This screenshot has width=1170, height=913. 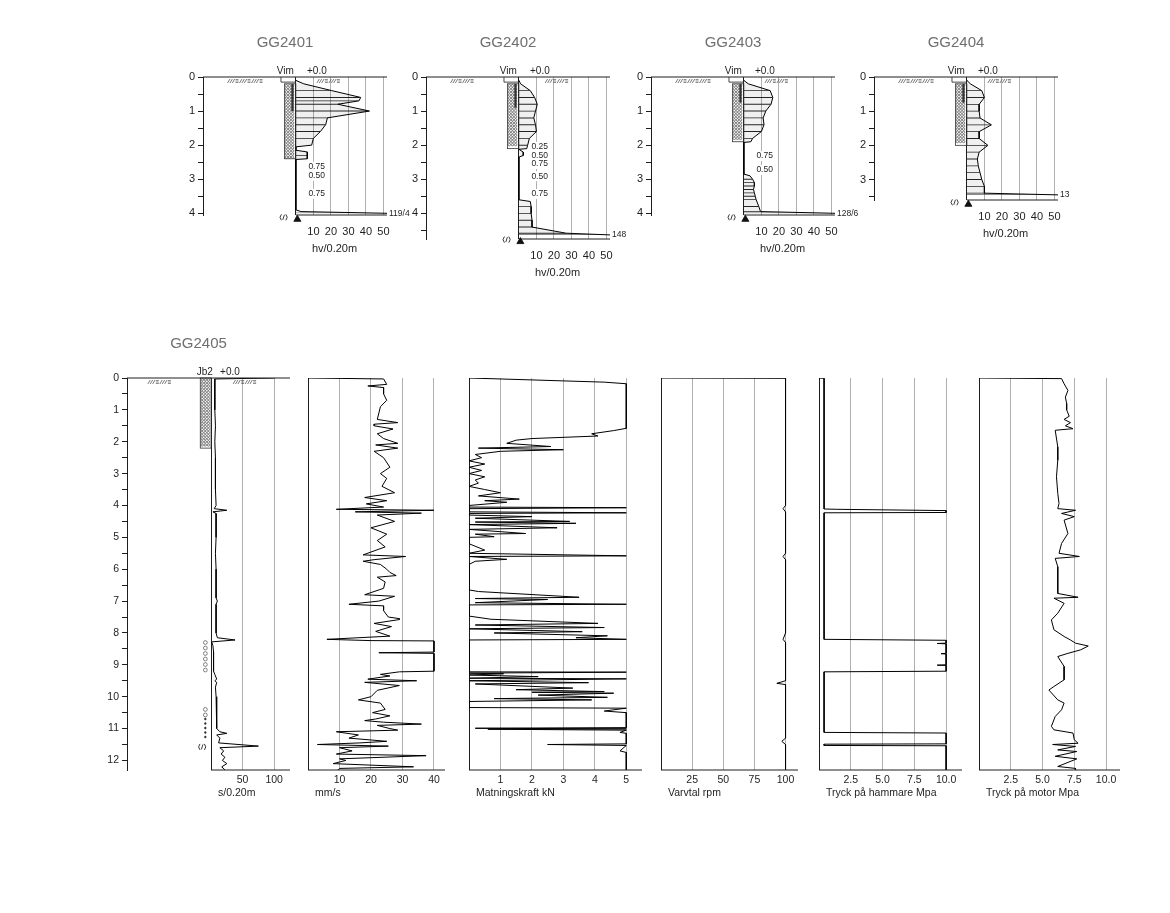 I want to click on y-tick-label: 6, so click(x=116, y=568).